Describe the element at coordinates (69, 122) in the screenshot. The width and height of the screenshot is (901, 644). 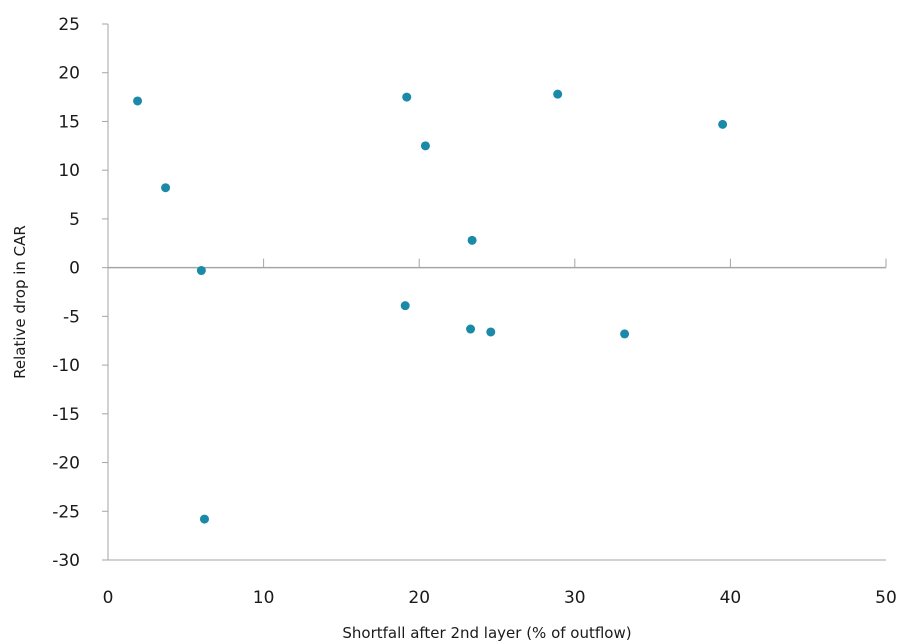
I see `y-tick-label: 15` at that location.